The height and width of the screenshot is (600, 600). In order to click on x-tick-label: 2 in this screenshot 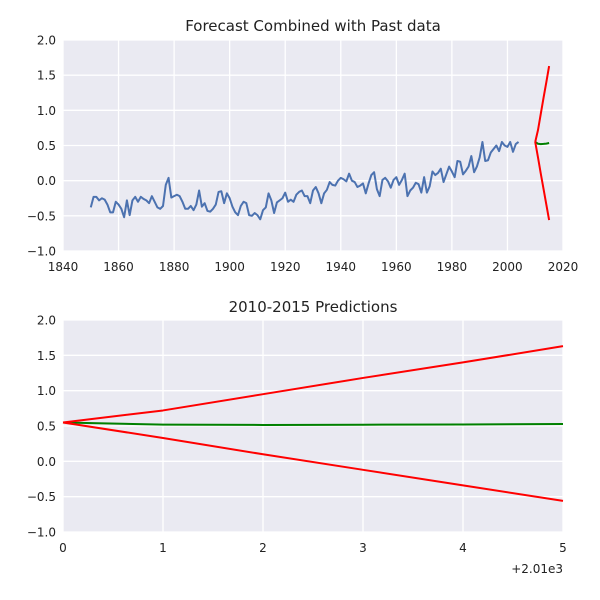, I will do `click(263, 548)`.